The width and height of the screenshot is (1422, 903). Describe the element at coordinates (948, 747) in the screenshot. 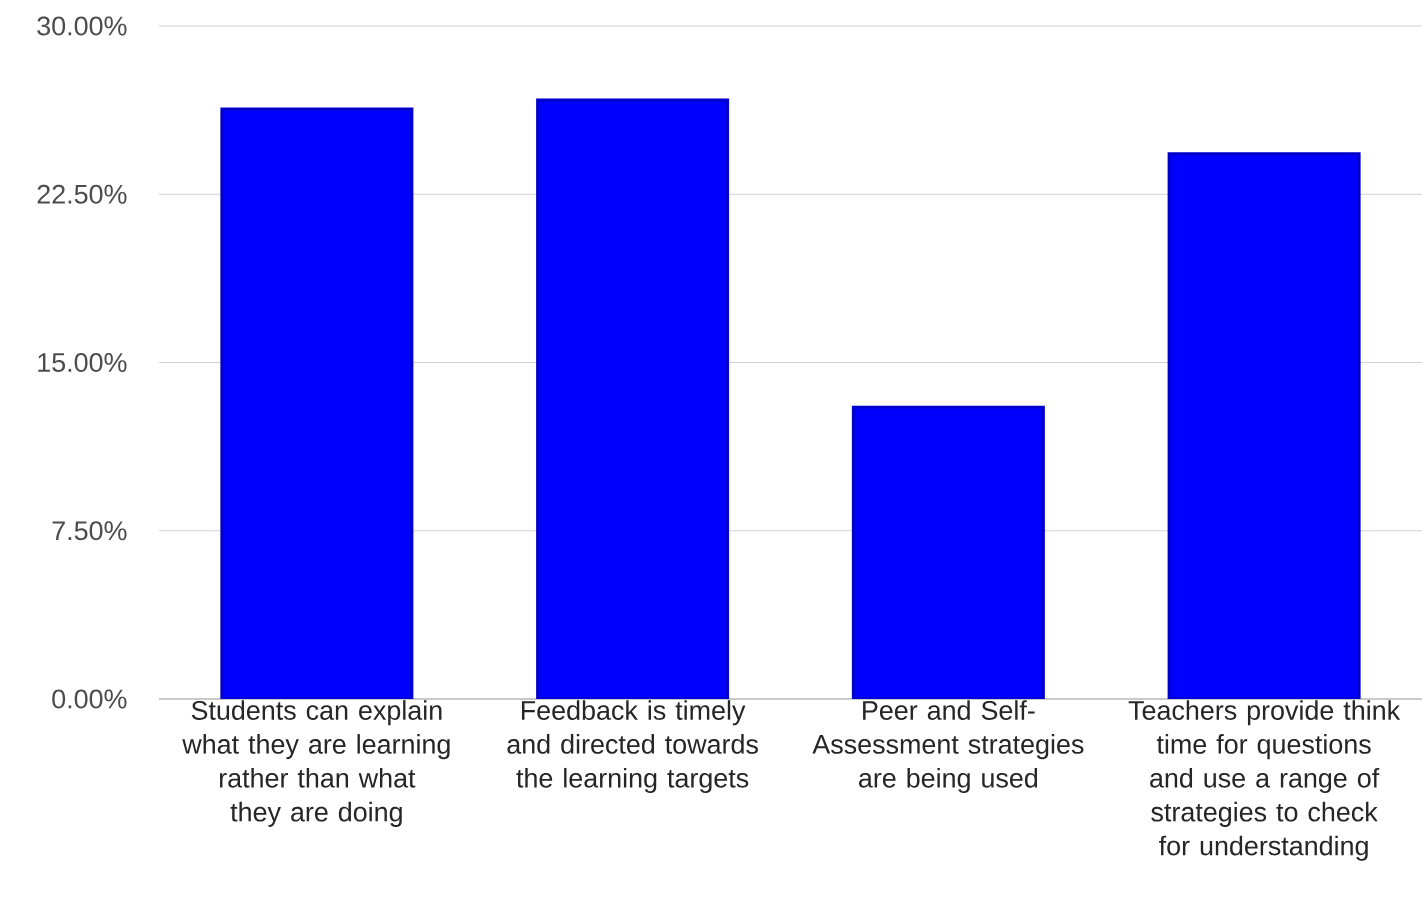

I see `x-tick-label: Peer and Self-Assessment strategies are being used` at that location.